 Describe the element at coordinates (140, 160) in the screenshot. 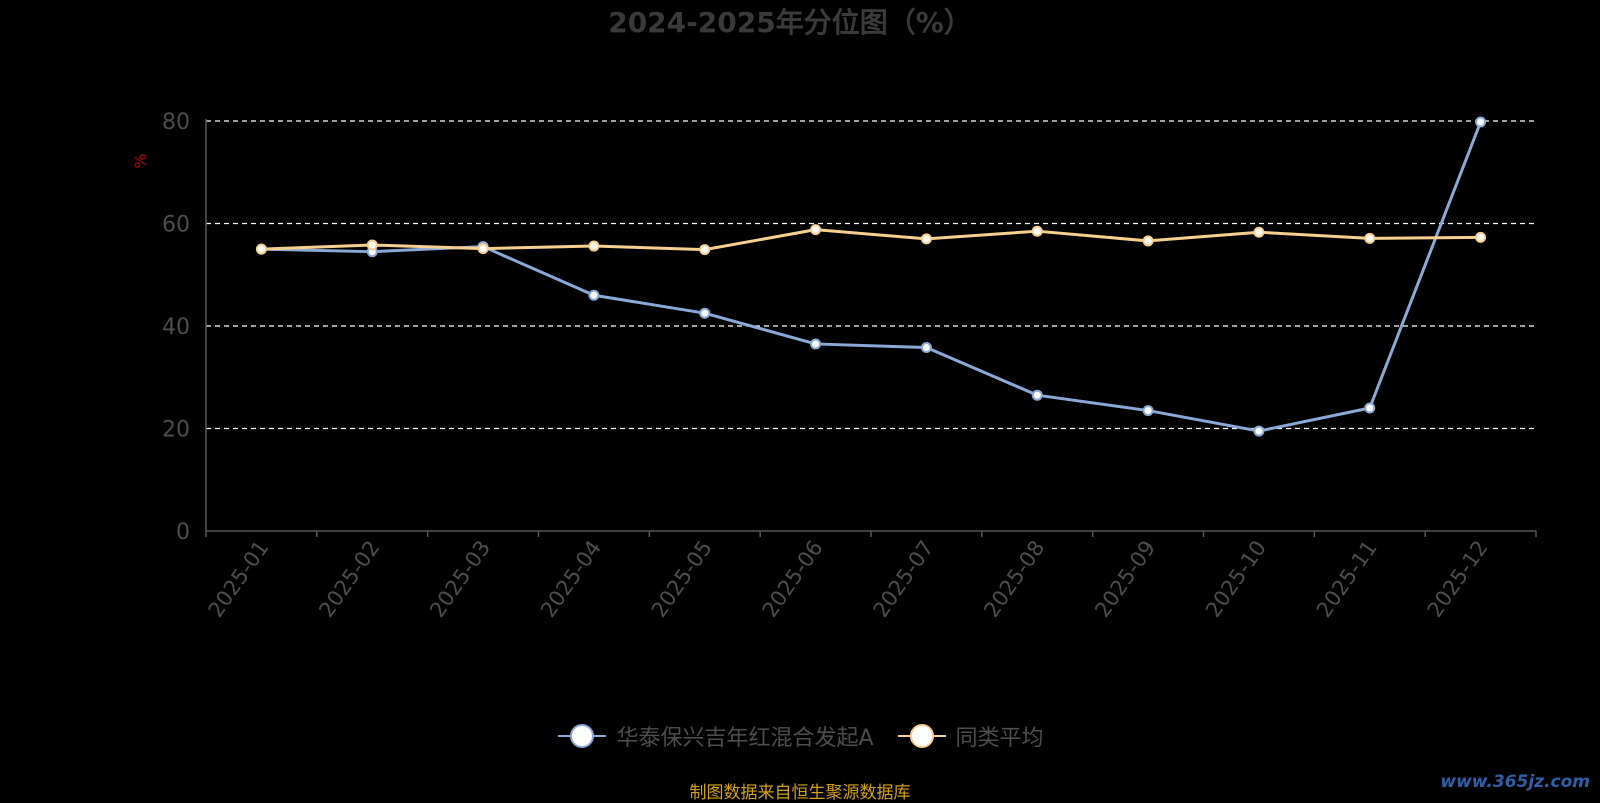

I see `y-axis-label: %` at that location.